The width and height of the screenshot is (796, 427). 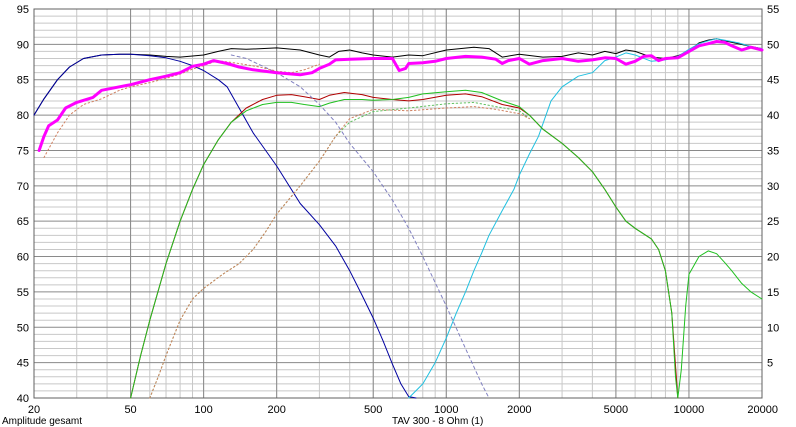 What do you see at coordinates (34, 410) in the screenshot?
I see `x-tick-label: 20` at bounding box center [34, 410].